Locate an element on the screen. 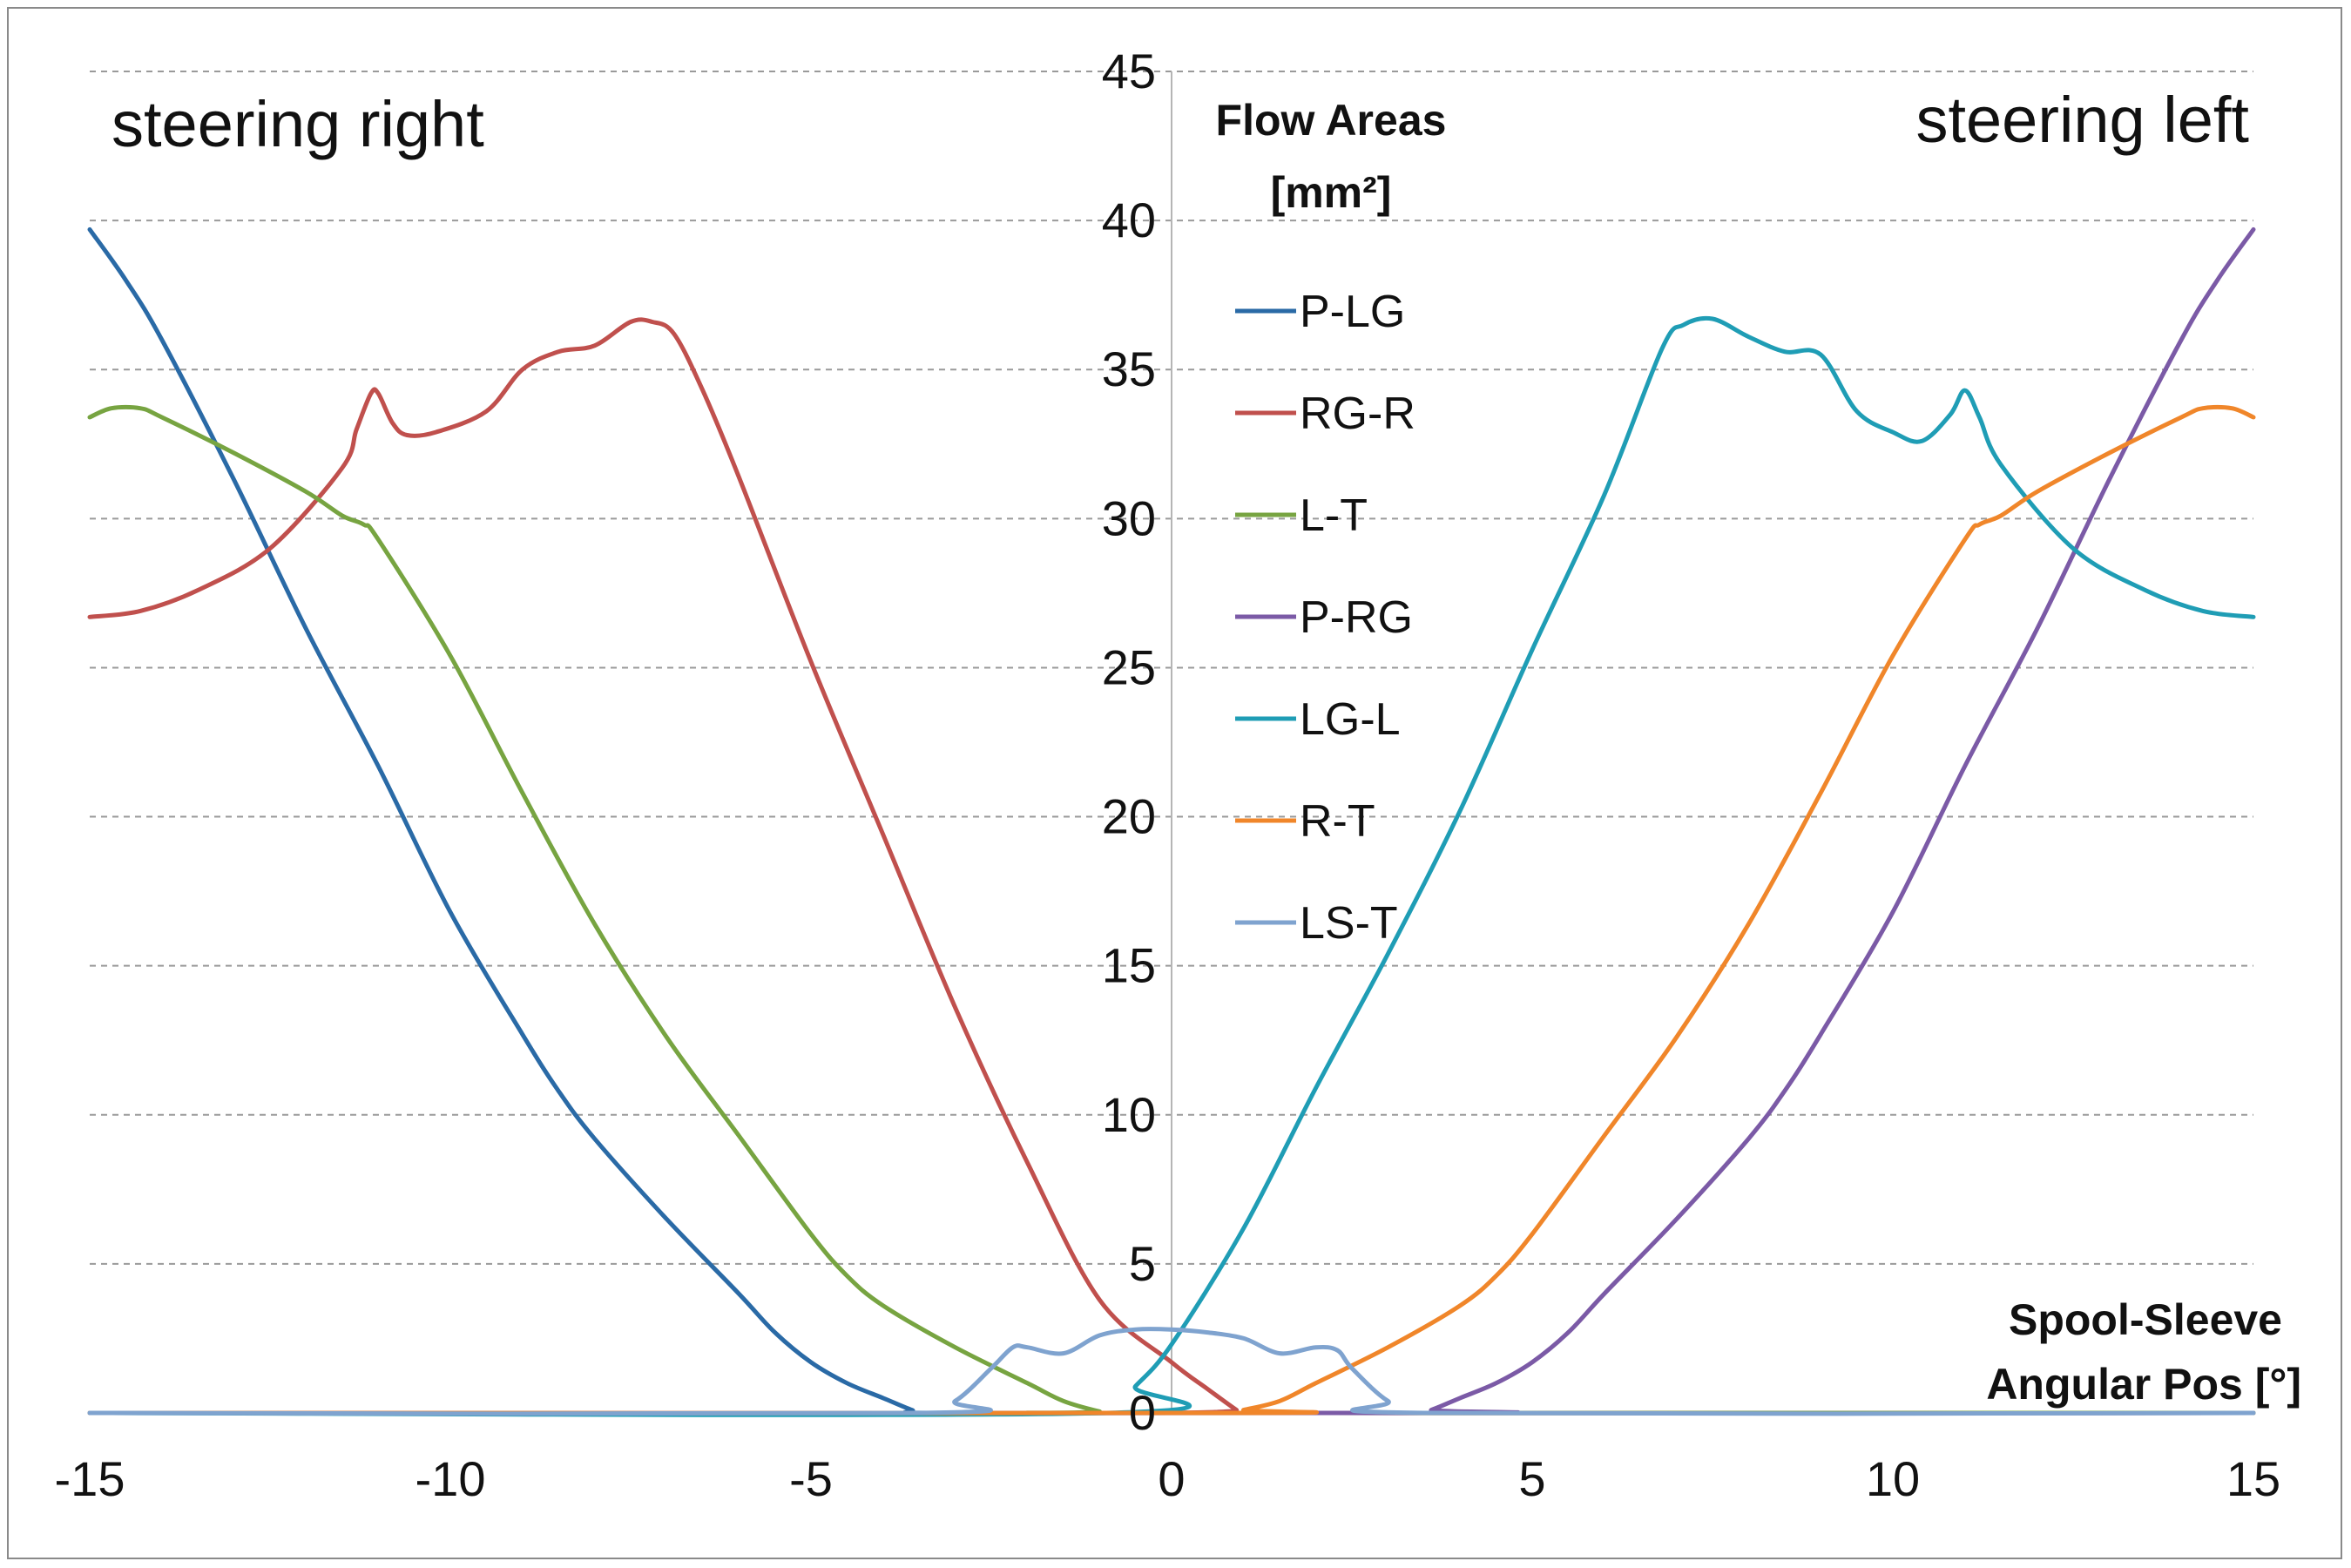  legend-label-l-t: L-T is located at coordinates (1334, 515).